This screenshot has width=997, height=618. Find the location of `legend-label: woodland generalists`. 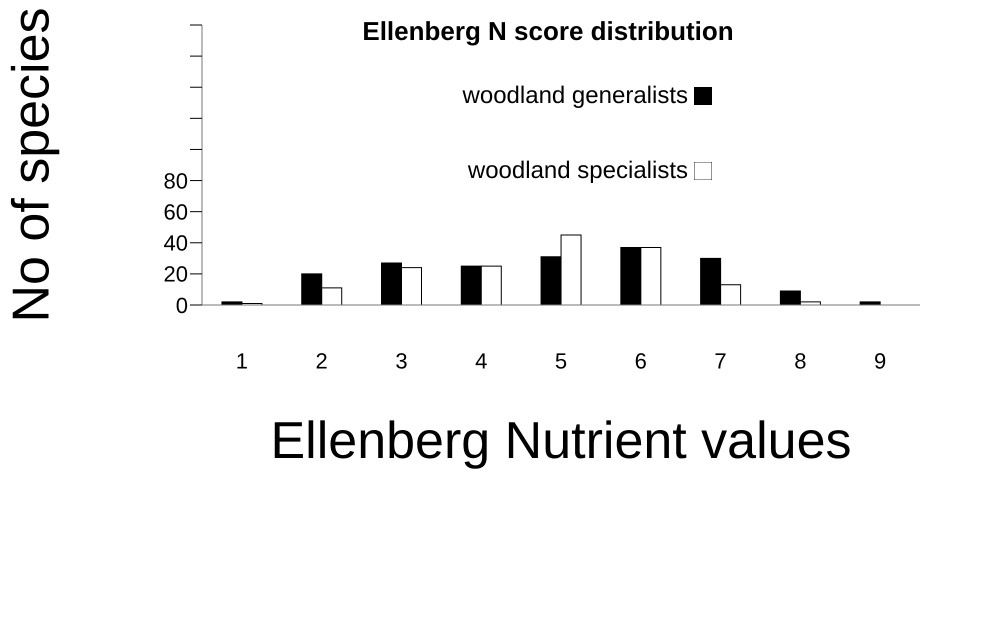

legend-label: woodland generalists is located at coordinates (575, 96).